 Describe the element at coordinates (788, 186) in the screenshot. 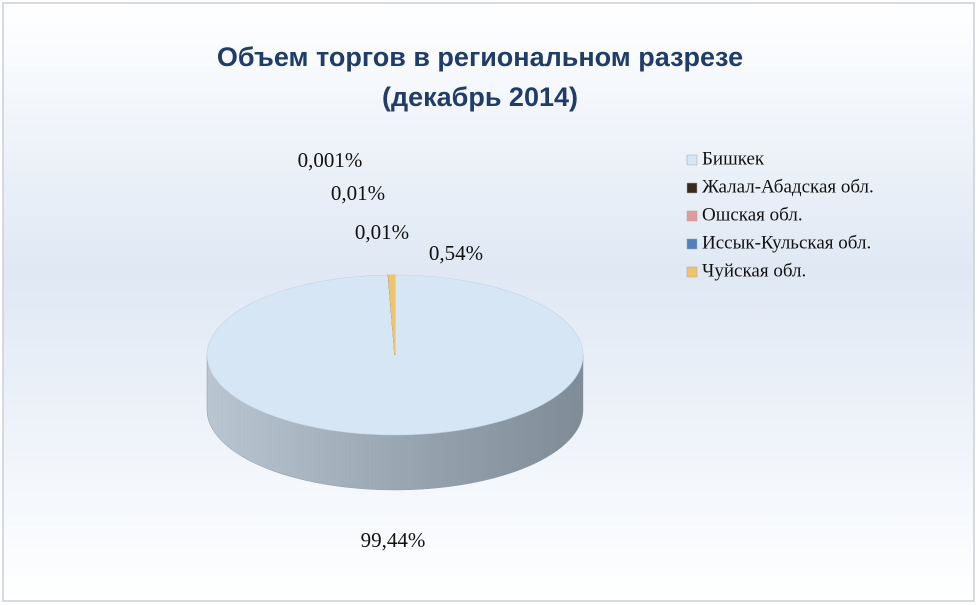

I see `legend-label: Жалал-Абадская обл.` at that location.